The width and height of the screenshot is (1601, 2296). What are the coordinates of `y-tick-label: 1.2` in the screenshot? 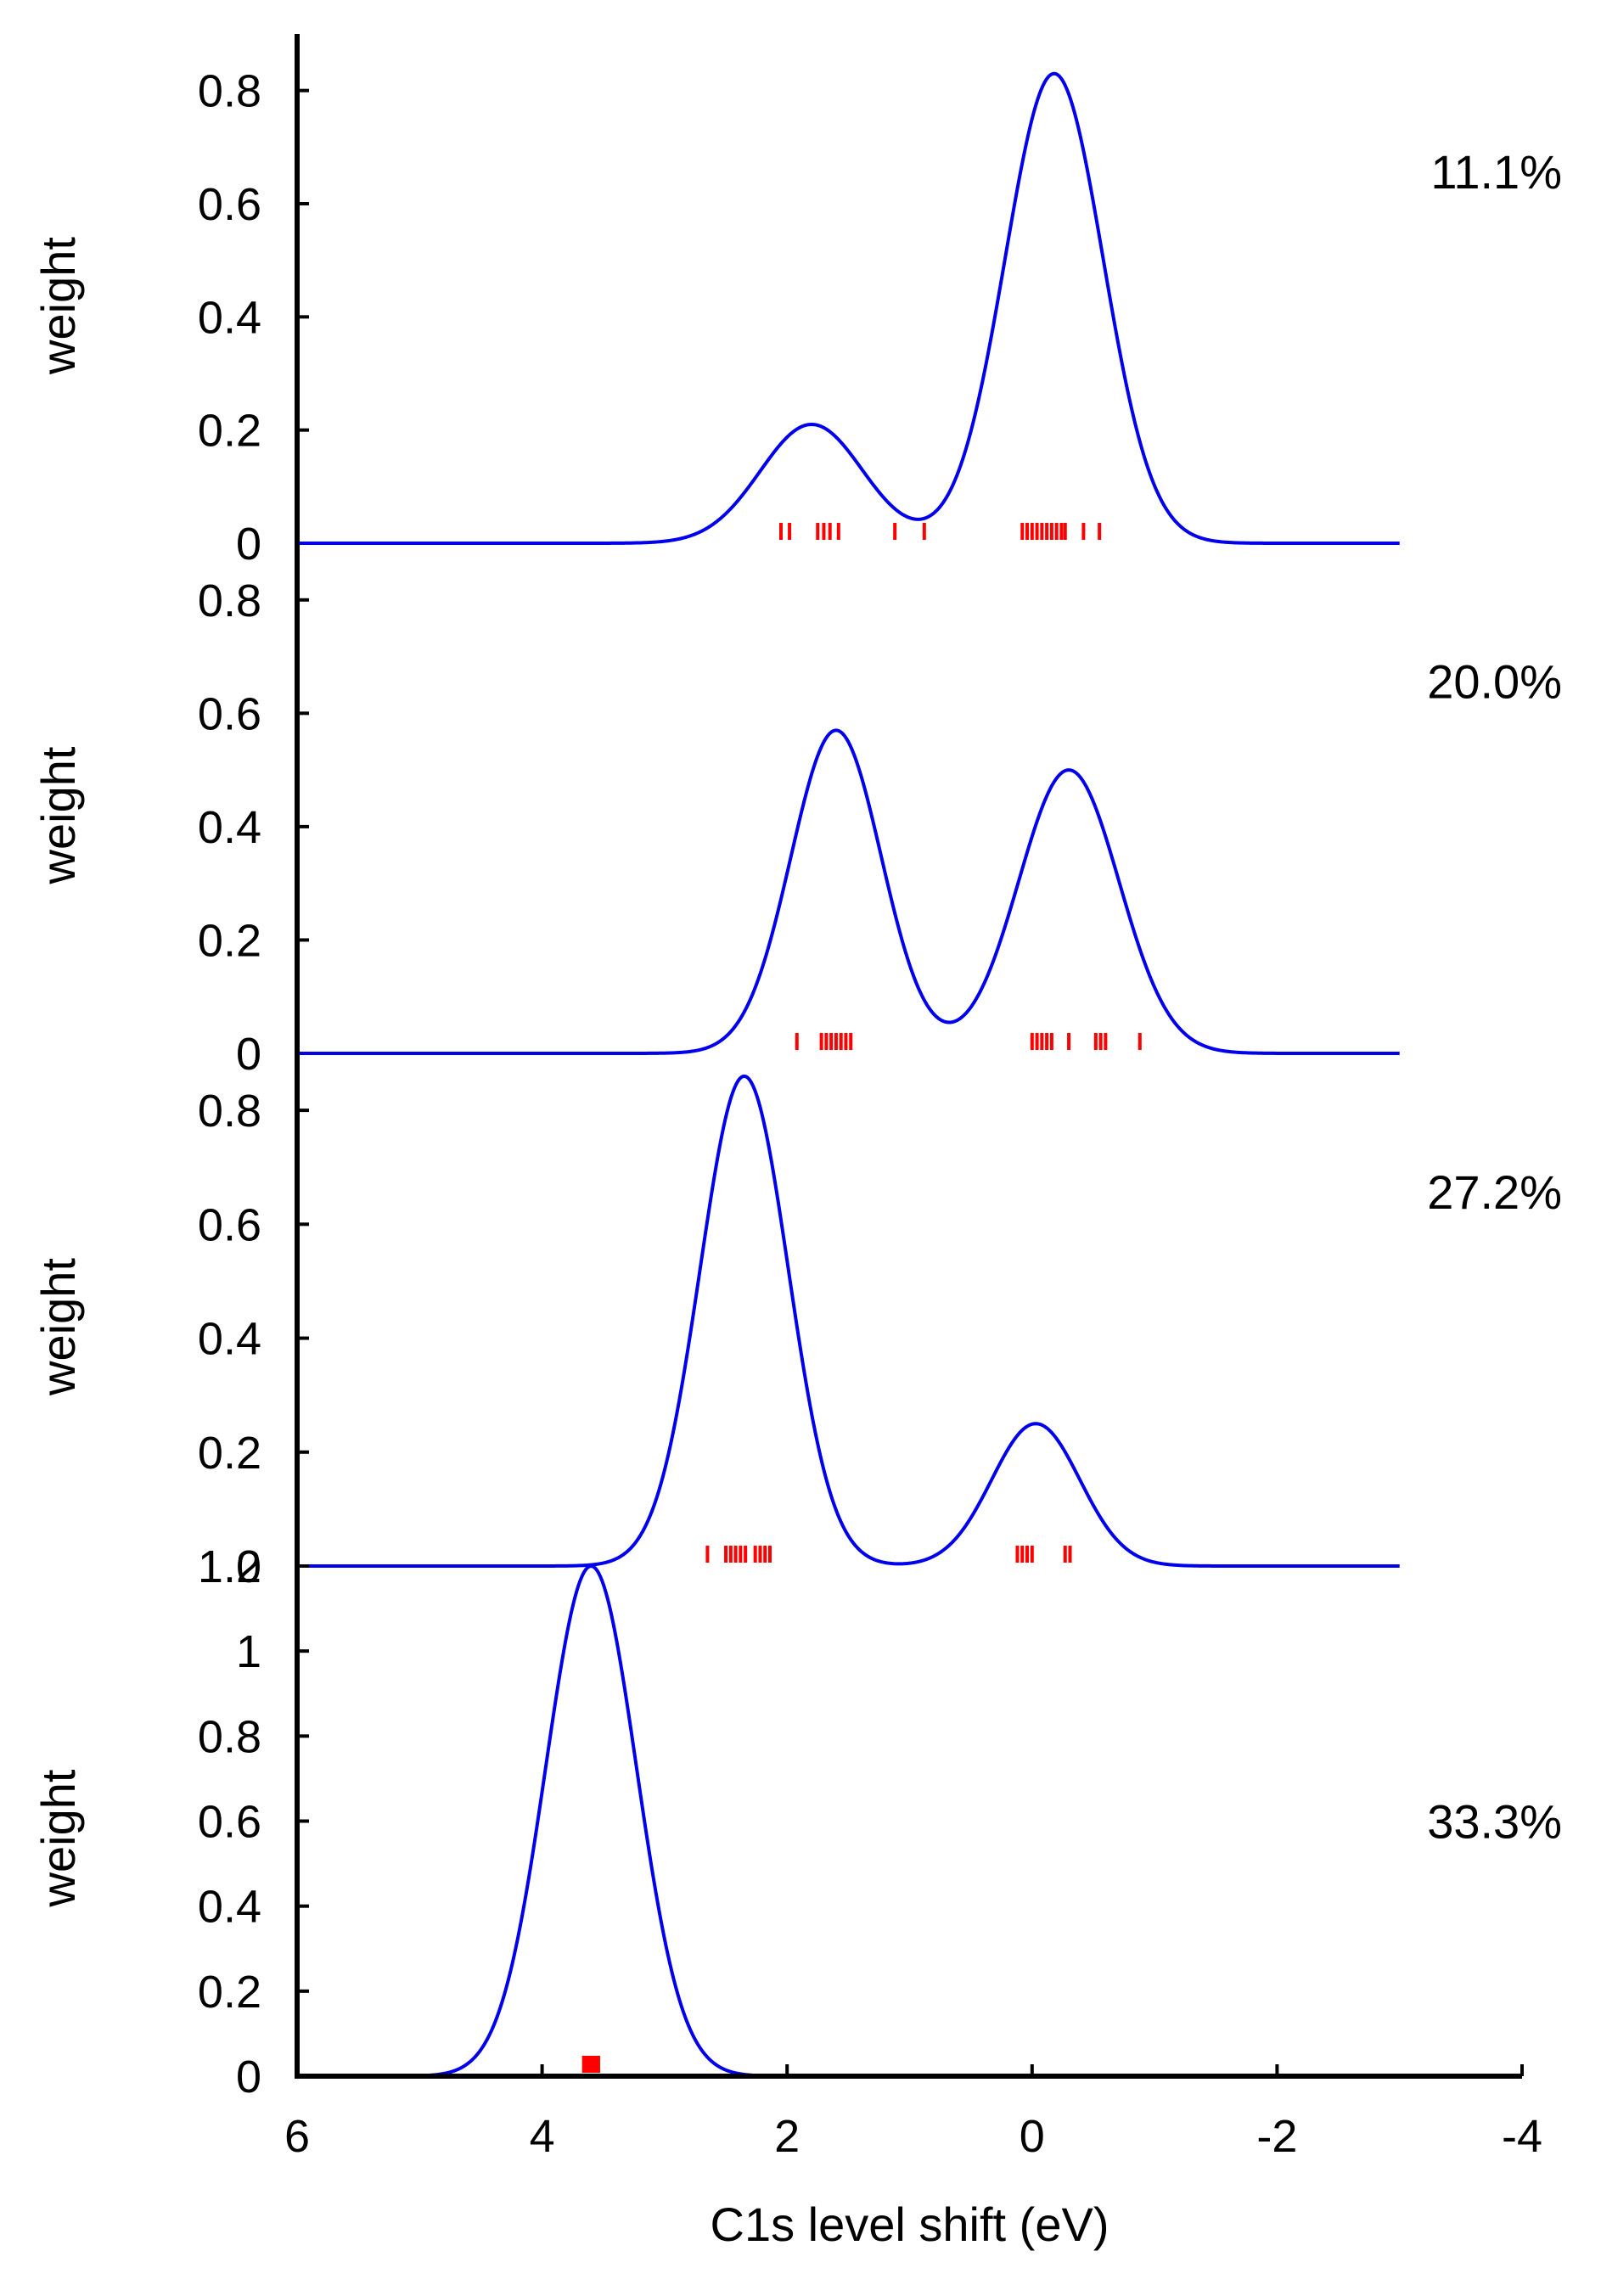 It's located at (229, 1566).